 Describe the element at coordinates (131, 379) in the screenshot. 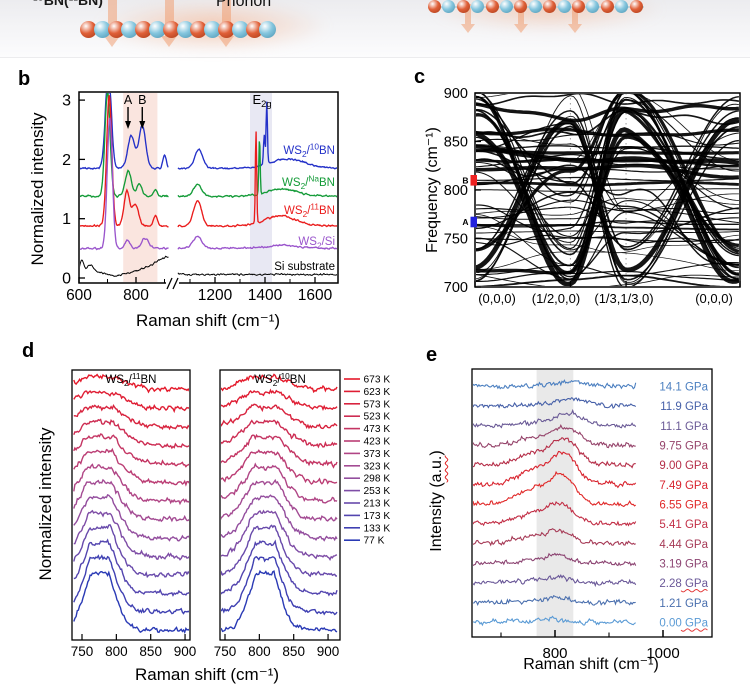

I see `panel-d-subpanel-title: WS2/11BN` at that location.